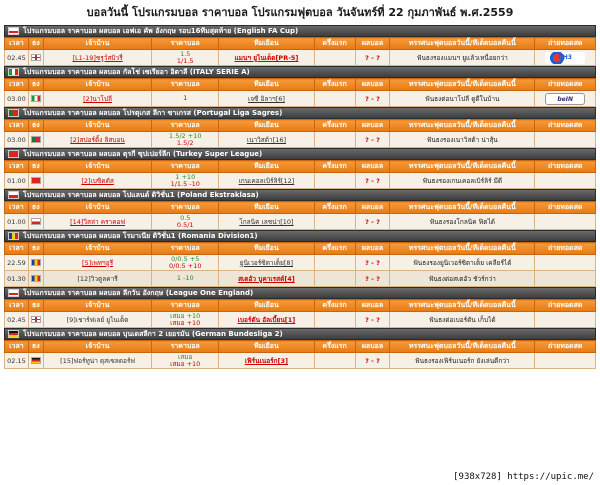 The width and height of the screenshot is (600, 485). I want to click on column-header: เวลา, so click(16, 207).